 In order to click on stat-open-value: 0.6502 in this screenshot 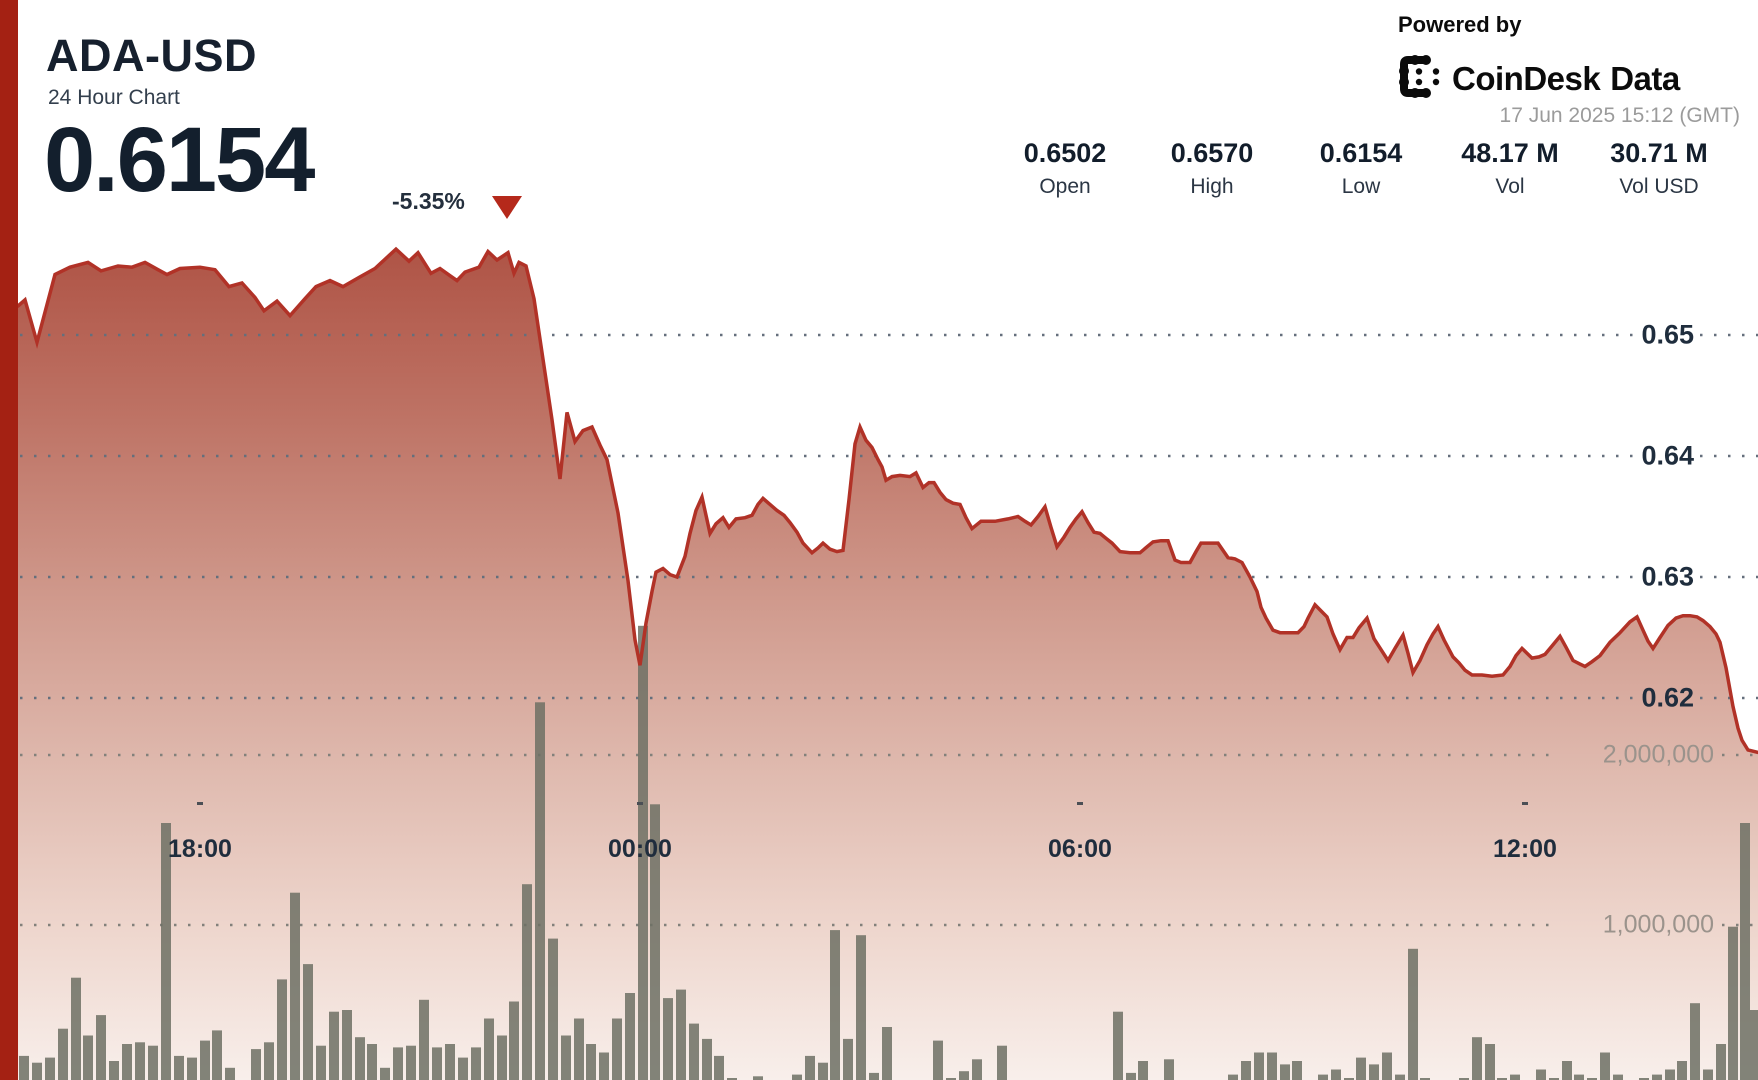, I will do `click(1065, 153)`.